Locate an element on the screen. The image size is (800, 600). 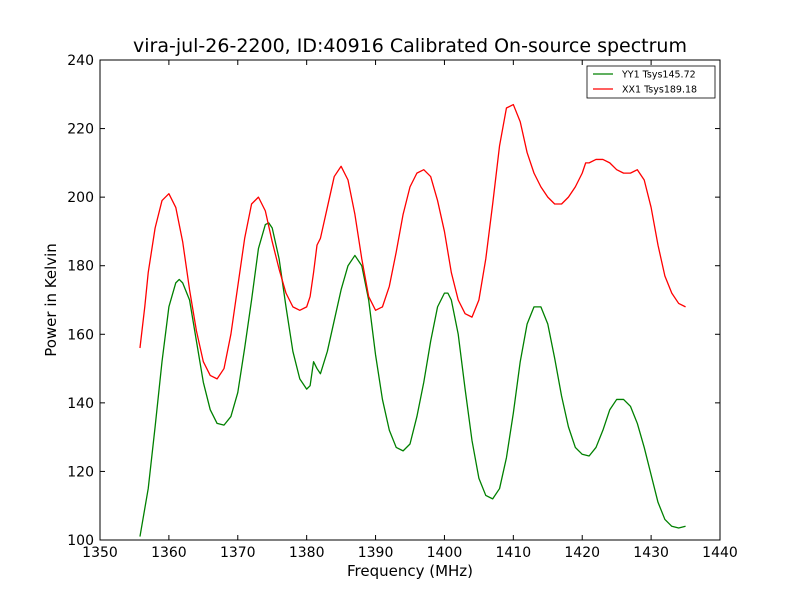
x-tick-label: 1400 is located at coordinates (445, 553).